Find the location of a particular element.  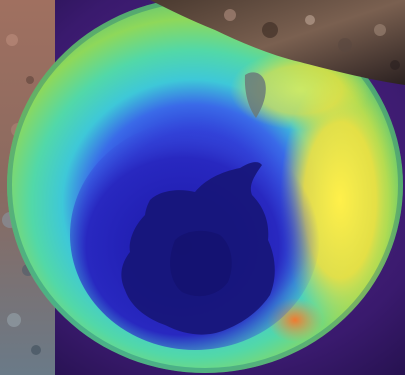

grey-peninsula-shadow is located at coordinates (255, 95).